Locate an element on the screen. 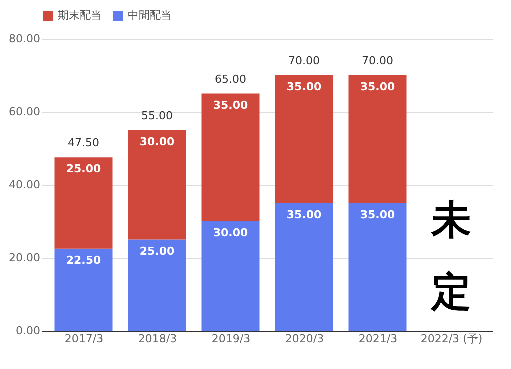 This screenshot has height=369, width=511. y-tick-label: 60.00 is located at coordinates (24, 112).